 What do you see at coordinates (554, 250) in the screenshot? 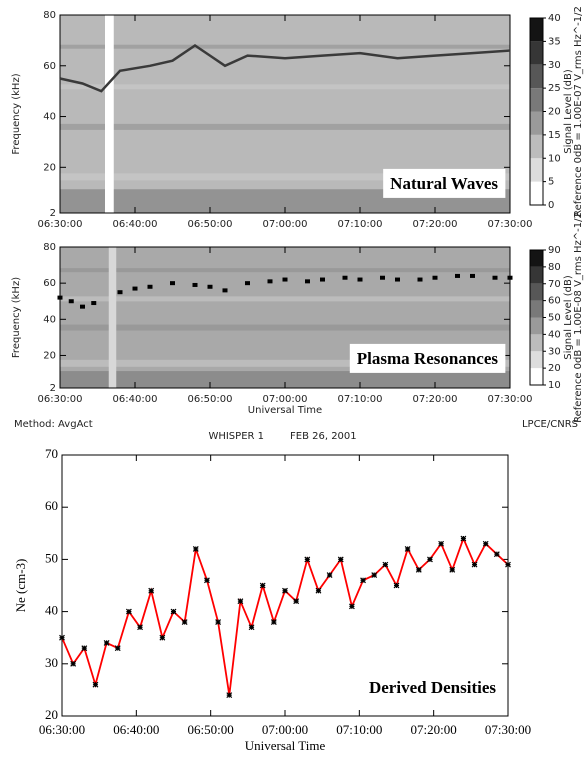
I see `colorbar-tick-label: 90` at bounding box center [554, 250].